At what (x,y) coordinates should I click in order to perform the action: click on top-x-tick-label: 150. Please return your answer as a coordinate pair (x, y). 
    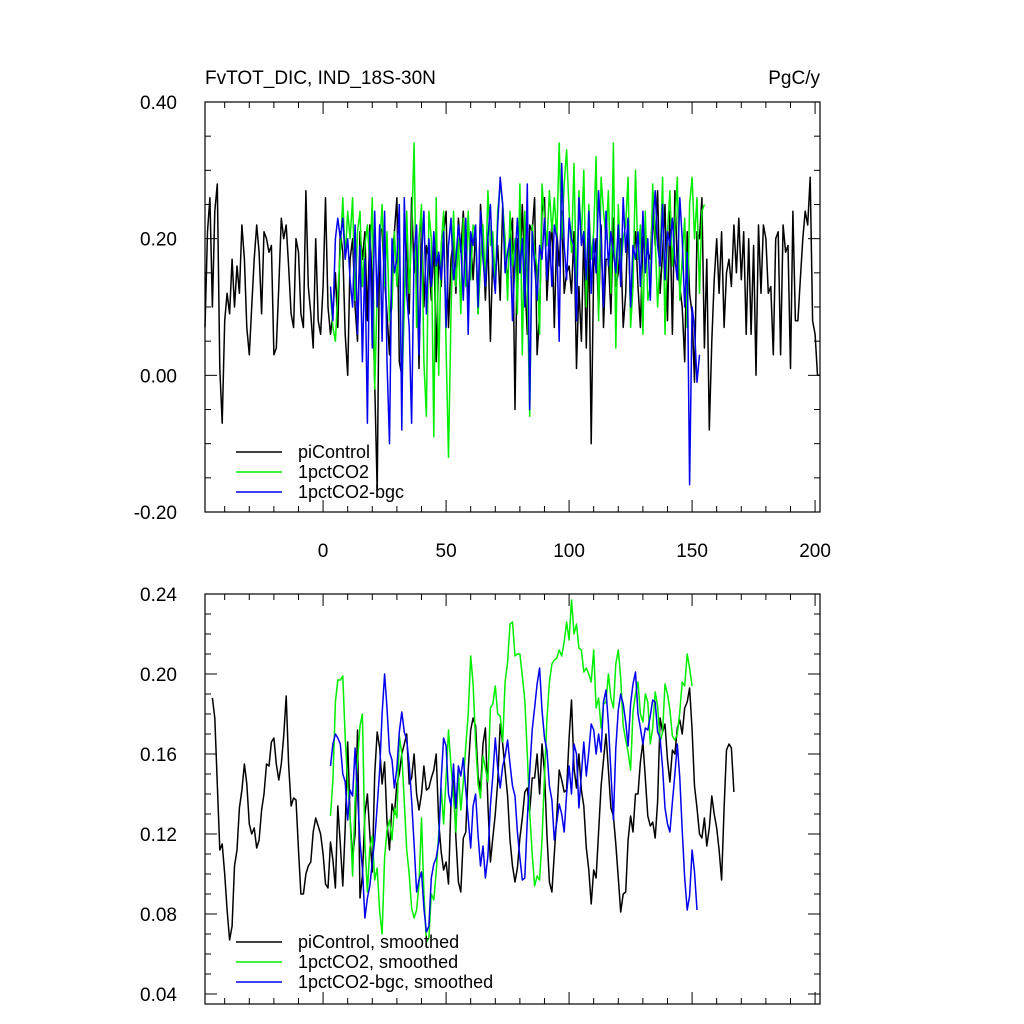
    Looking at the image, I should click on (692, 551).